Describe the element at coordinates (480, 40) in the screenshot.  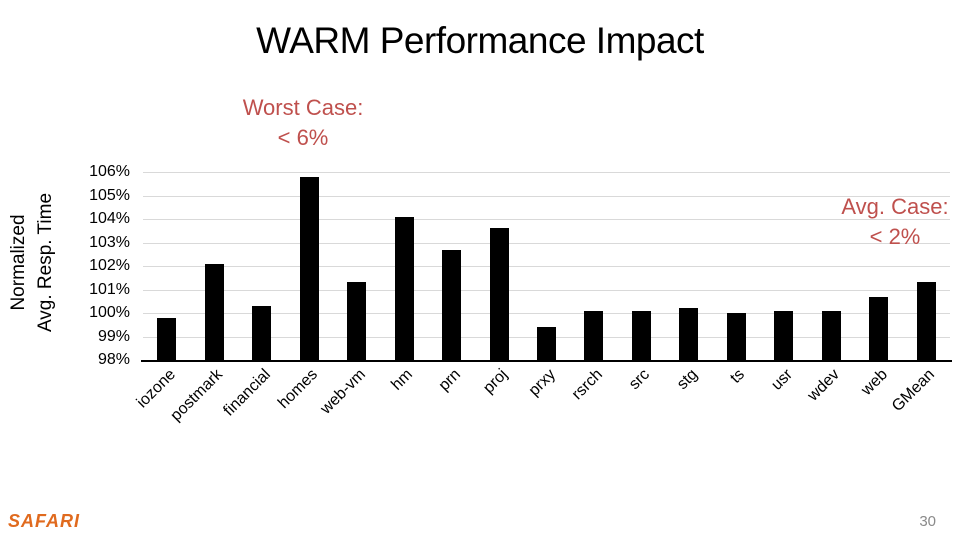
I see `slide-title: WARM Performance Impact` at that location.